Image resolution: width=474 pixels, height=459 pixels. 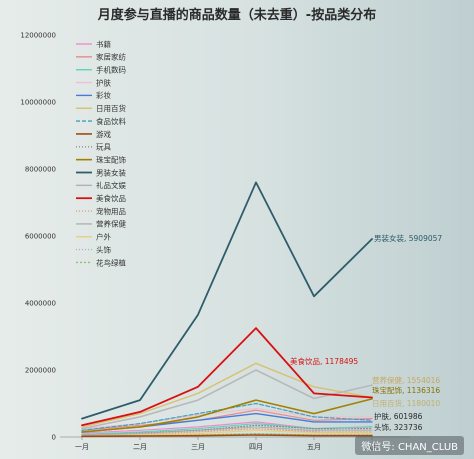 What do you see at coordinates (256, 447) in the screenshot?
I see `x-tick-label: 四月` at bounding box center [256, 447].